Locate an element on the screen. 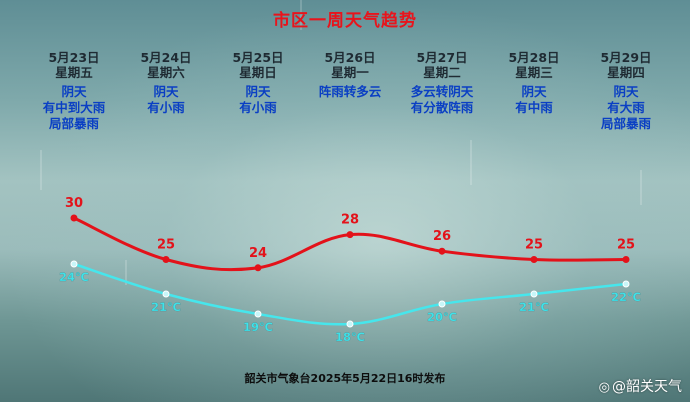  weather-line: 有分散阵雨 is located at coordinates (442, 107).